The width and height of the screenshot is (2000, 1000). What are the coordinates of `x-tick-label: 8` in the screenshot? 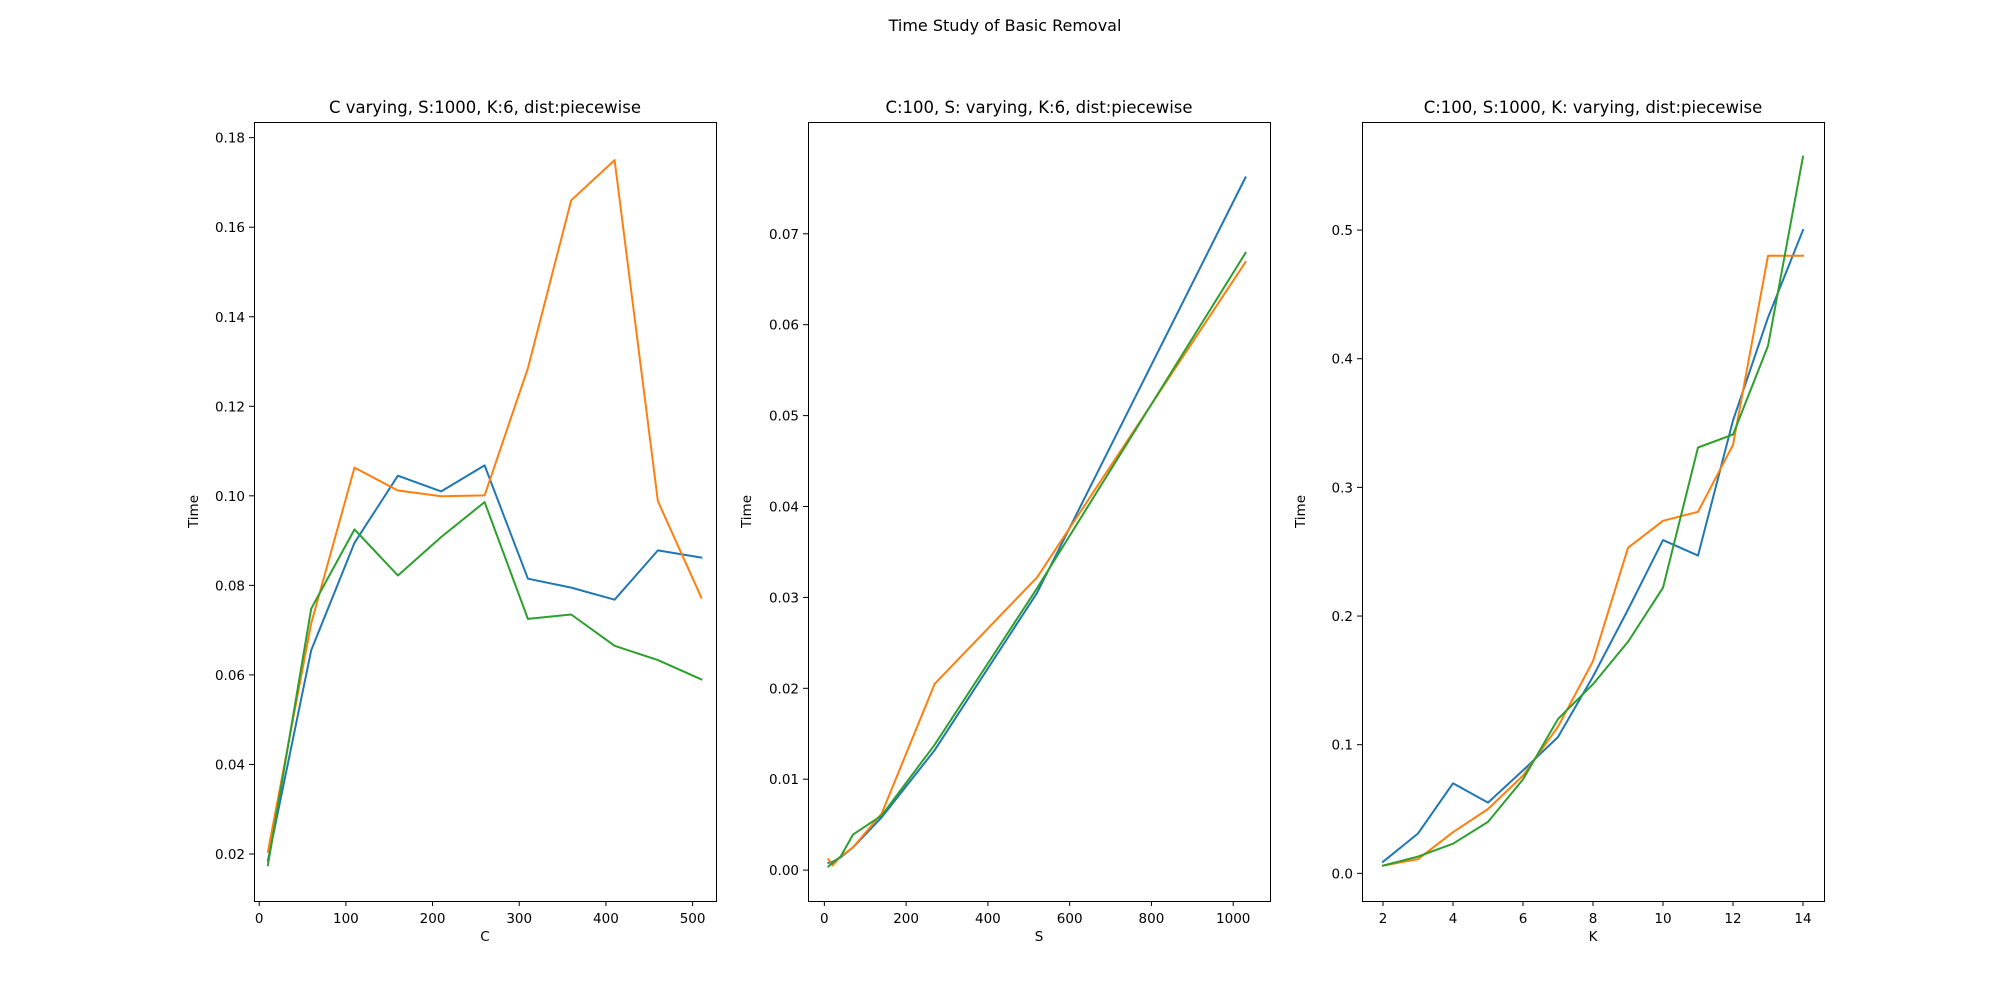 It's located at (1593, 919).